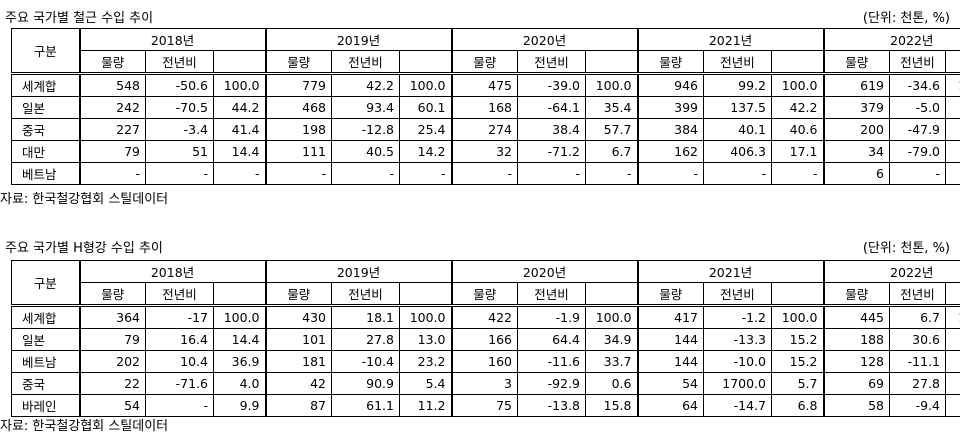 Image resolution: width=960 pixels, height=439 pixels. Describe the element at coordinates (365, 316) in the screenshot. I see `yoy-cell: 18.1` at that location.